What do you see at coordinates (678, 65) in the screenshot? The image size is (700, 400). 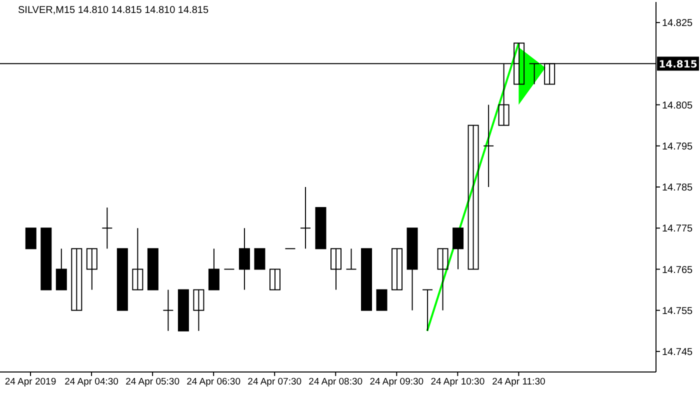 I see `ref-line-label: 14.815` at bounding box center [678, 65].